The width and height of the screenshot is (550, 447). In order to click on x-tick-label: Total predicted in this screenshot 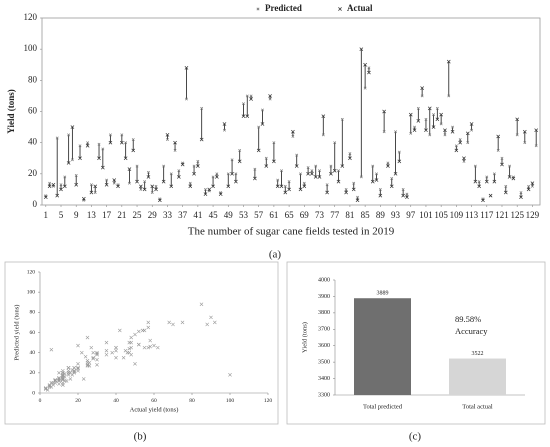, I will do `click(383, 406)`.